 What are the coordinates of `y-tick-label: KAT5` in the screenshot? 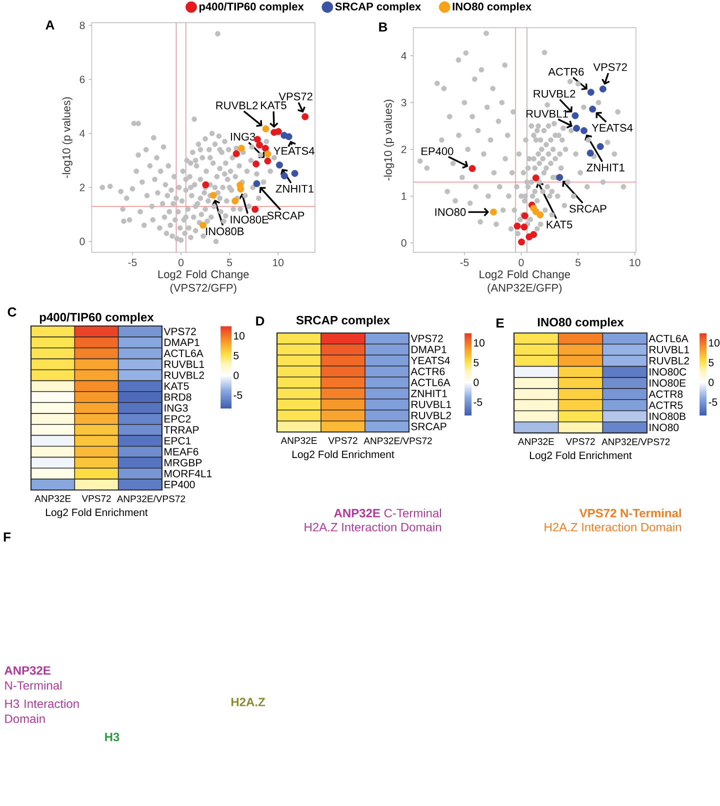 It's located at (176, 386).